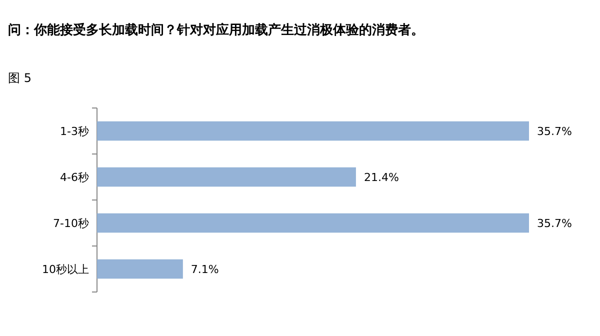  What do you see at coordinates (71, 223) in the screenshot?
I see `y-tick-label: 7-10秒` at bounding box center [71, 223].